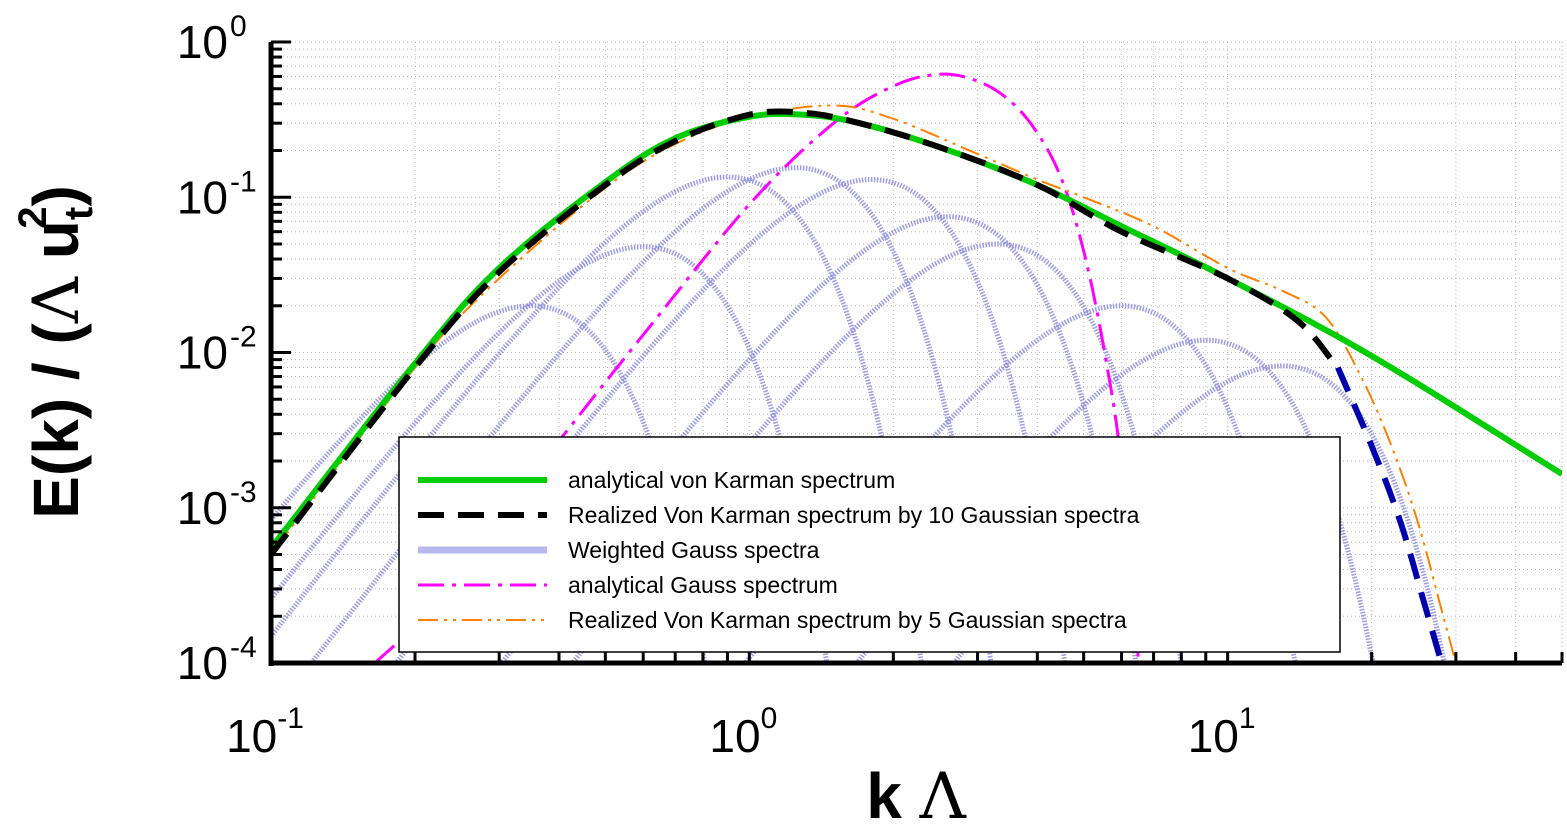 This screenshot has height=825, width=1567. What do you see at coordinates (243, 337) in the screenshot?
I see `y-tick-exponent: -2` at bounding box center [243, 337].